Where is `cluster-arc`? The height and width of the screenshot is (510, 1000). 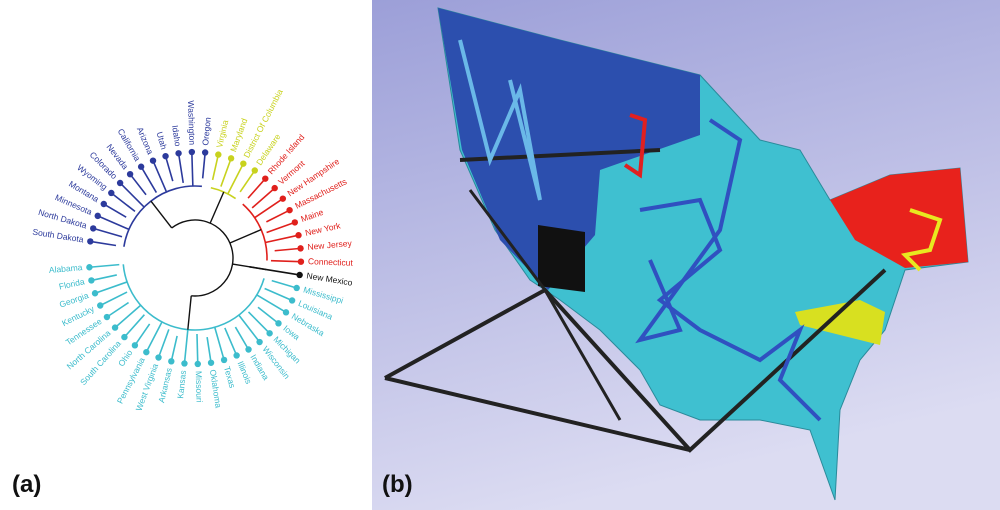 cluster-arc is located at coordinates (162, 216).